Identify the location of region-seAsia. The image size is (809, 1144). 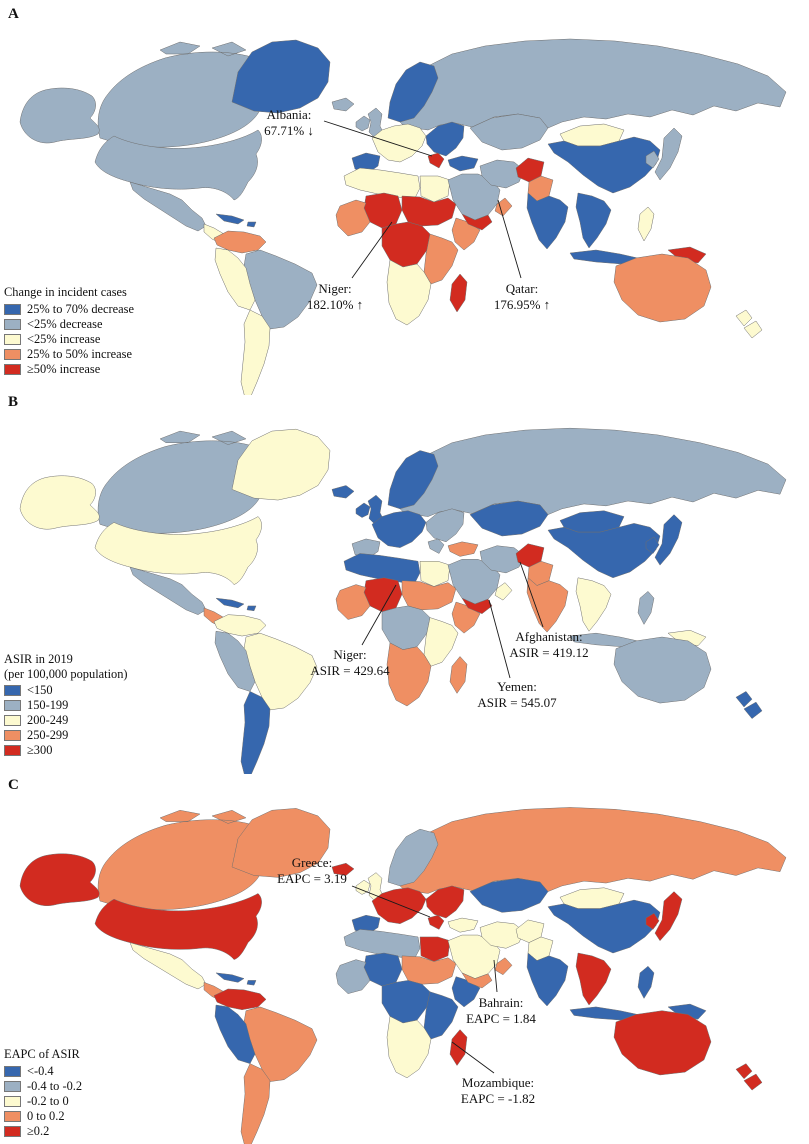
(593, 604).